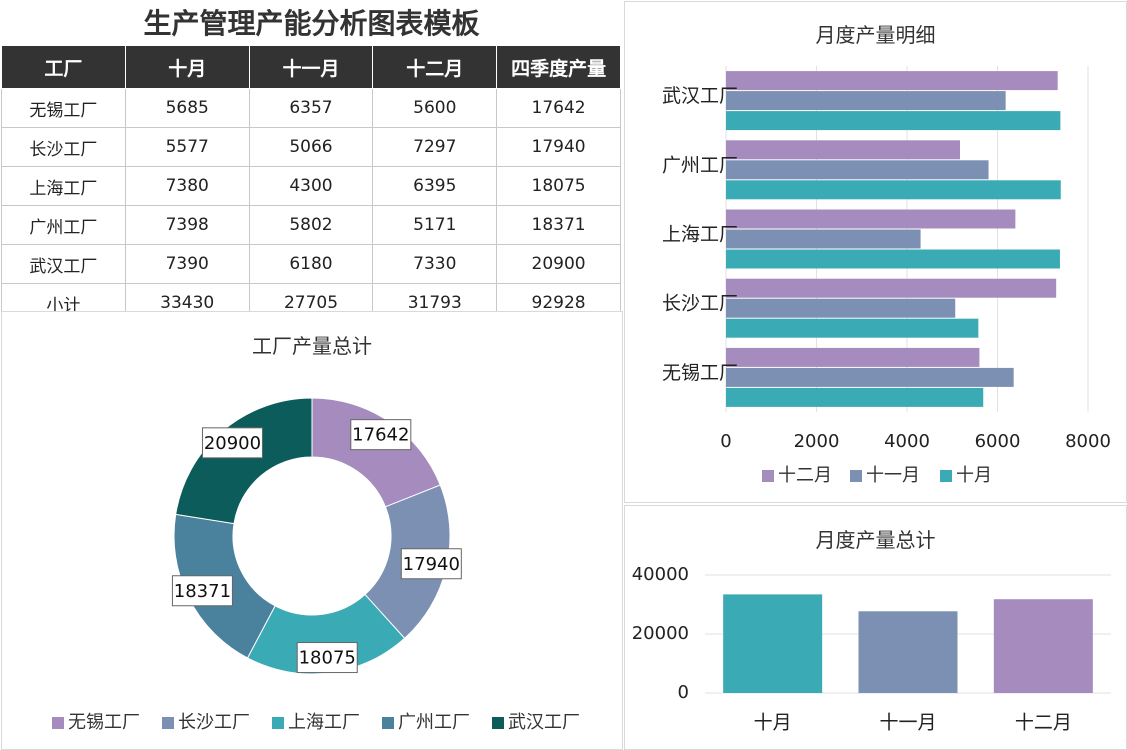  I want to click on table-row: 上海工厂 7380 4300 6395 18075, so click(311, 186).